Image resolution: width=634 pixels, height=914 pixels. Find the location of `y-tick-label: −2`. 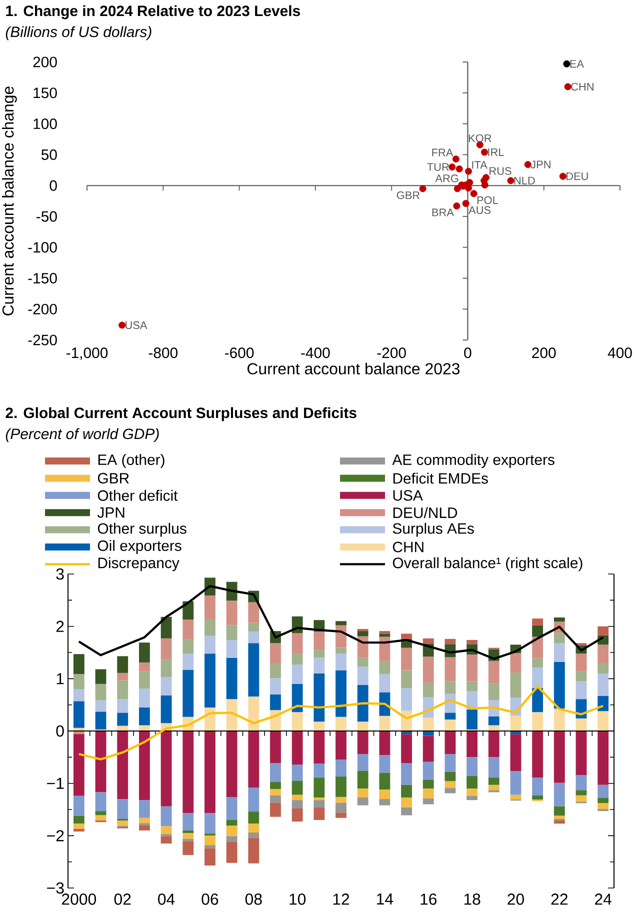

y-tick-label: −2 is located at coordinates (55, 836).